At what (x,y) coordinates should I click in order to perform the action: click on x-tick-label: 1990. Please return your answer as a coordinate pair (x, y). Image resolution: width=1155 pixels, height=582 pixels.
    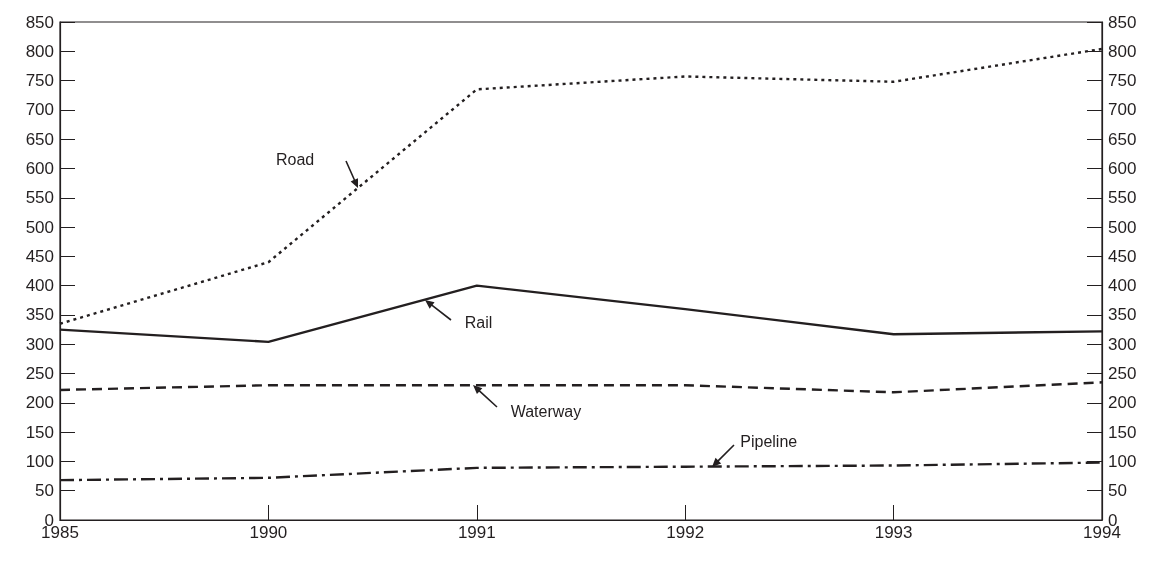
    Looking at the image, I should click on (268, 532).